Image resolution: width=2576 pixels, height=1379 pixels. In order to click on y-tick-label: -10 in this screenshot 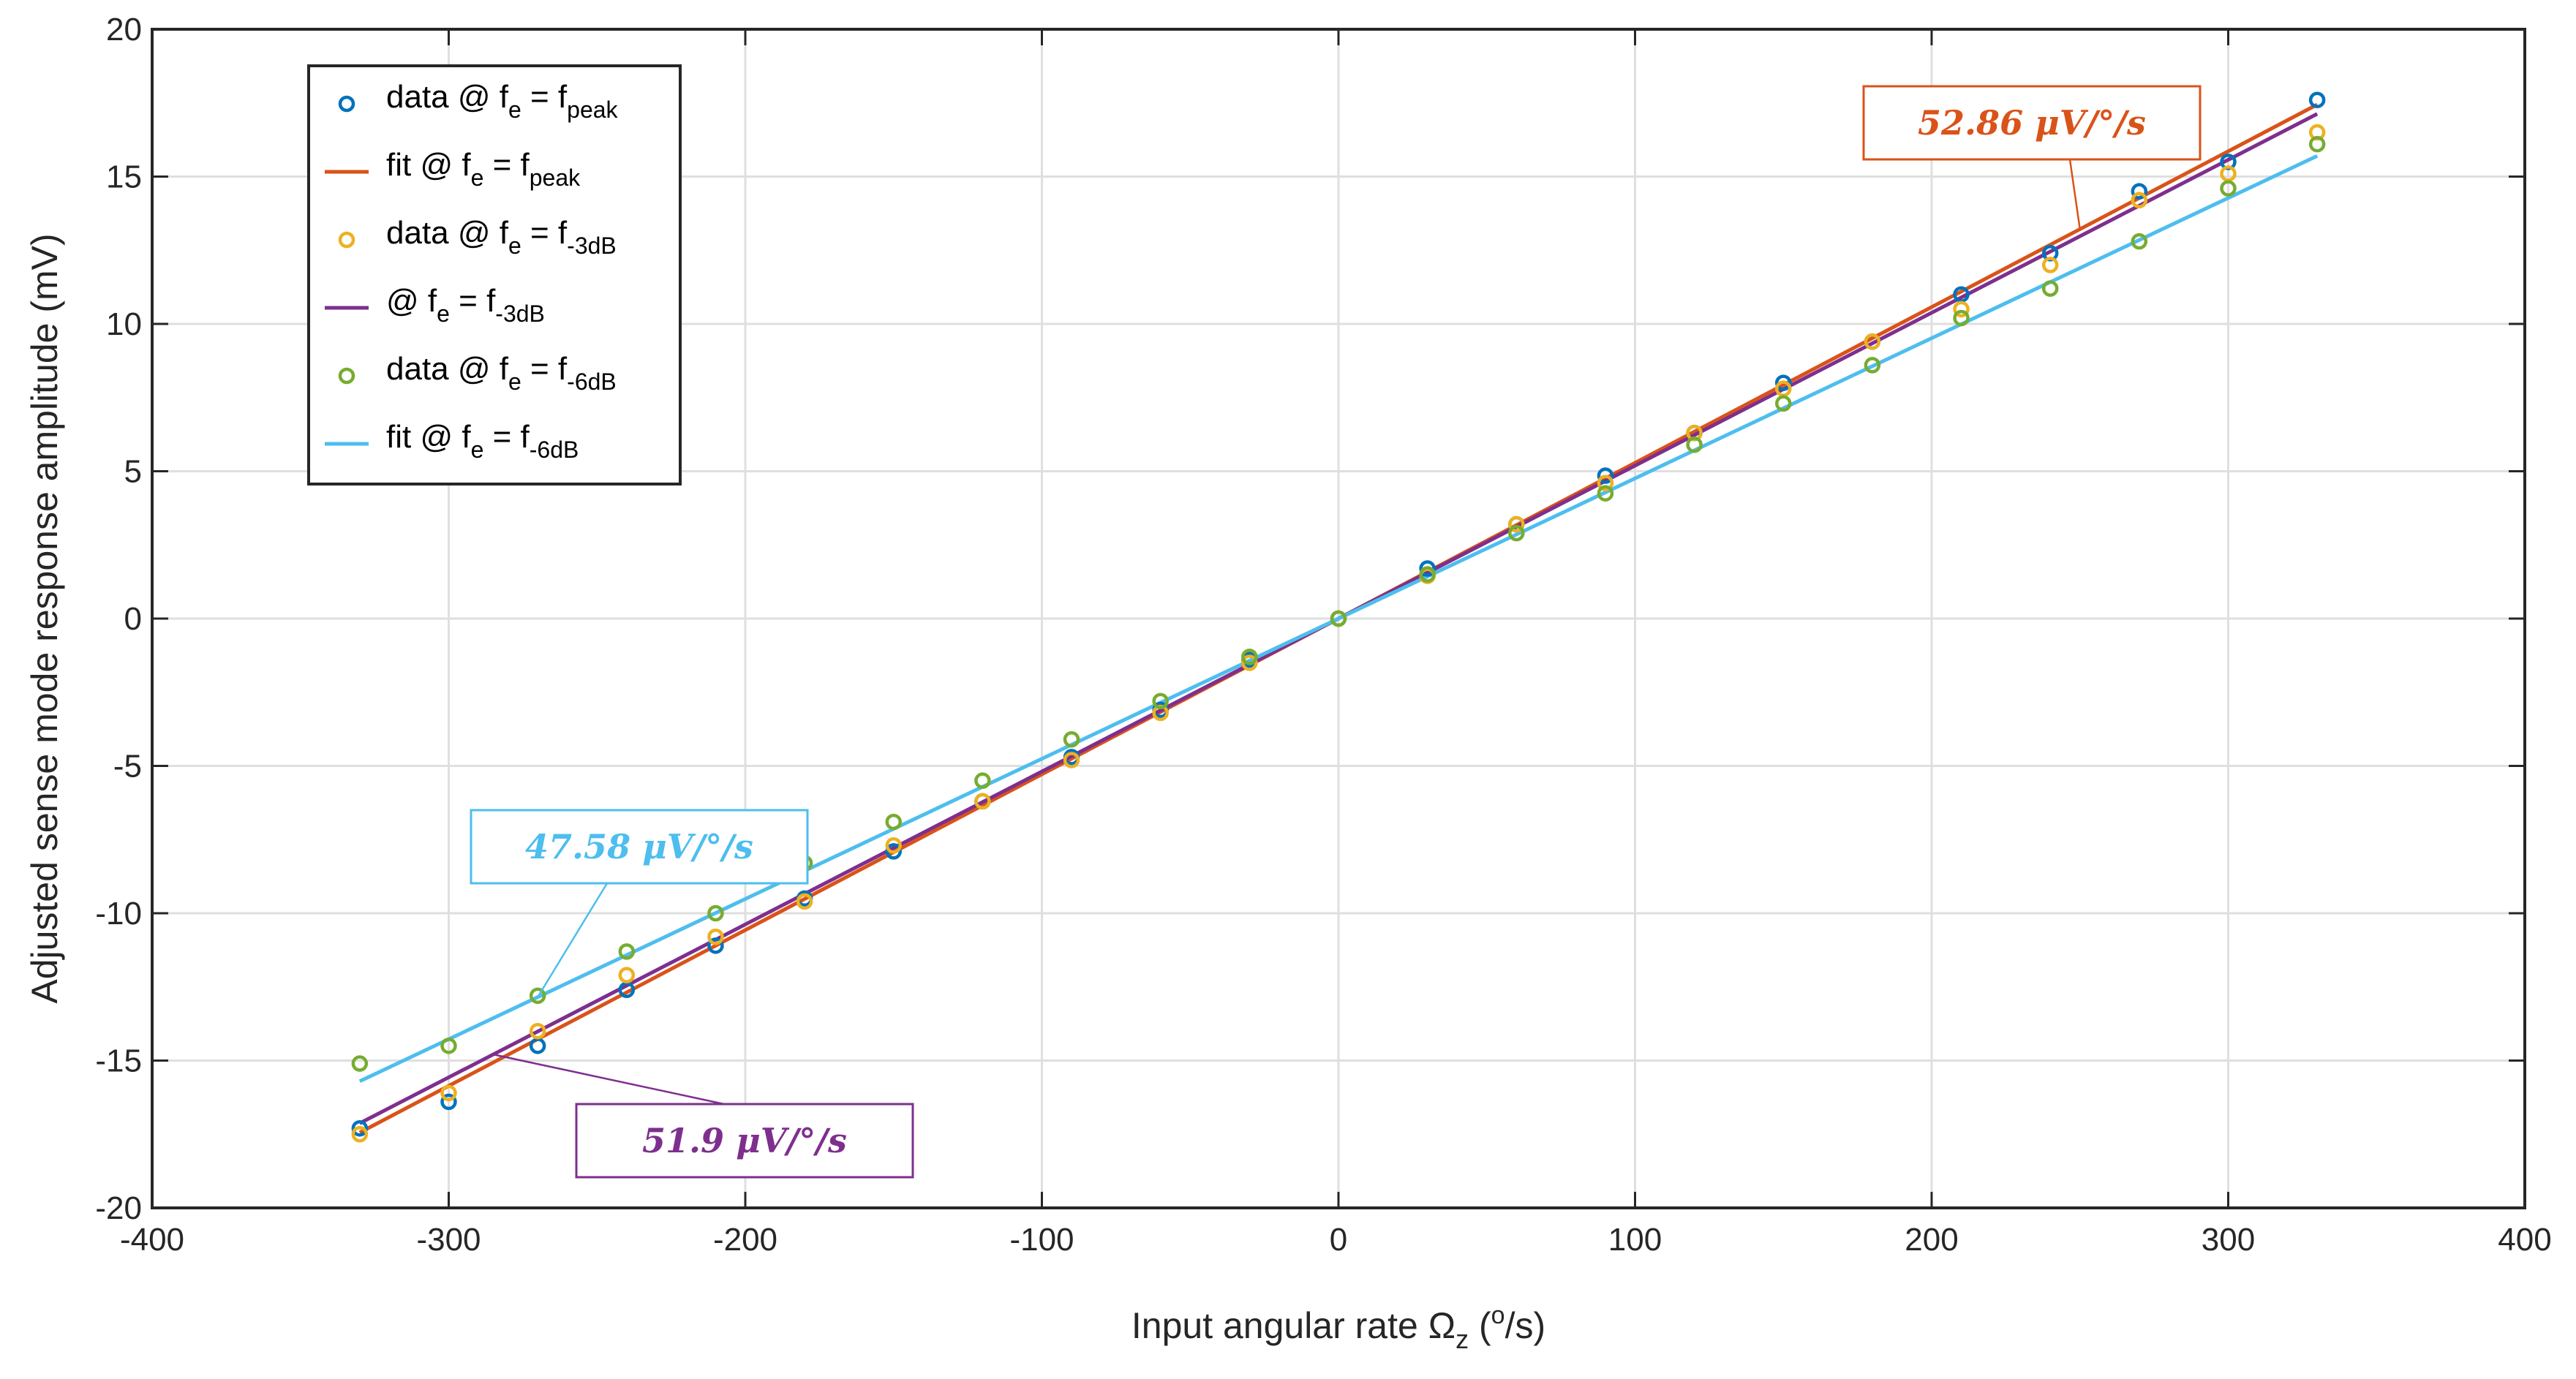, I will do `click(118, 914)`.